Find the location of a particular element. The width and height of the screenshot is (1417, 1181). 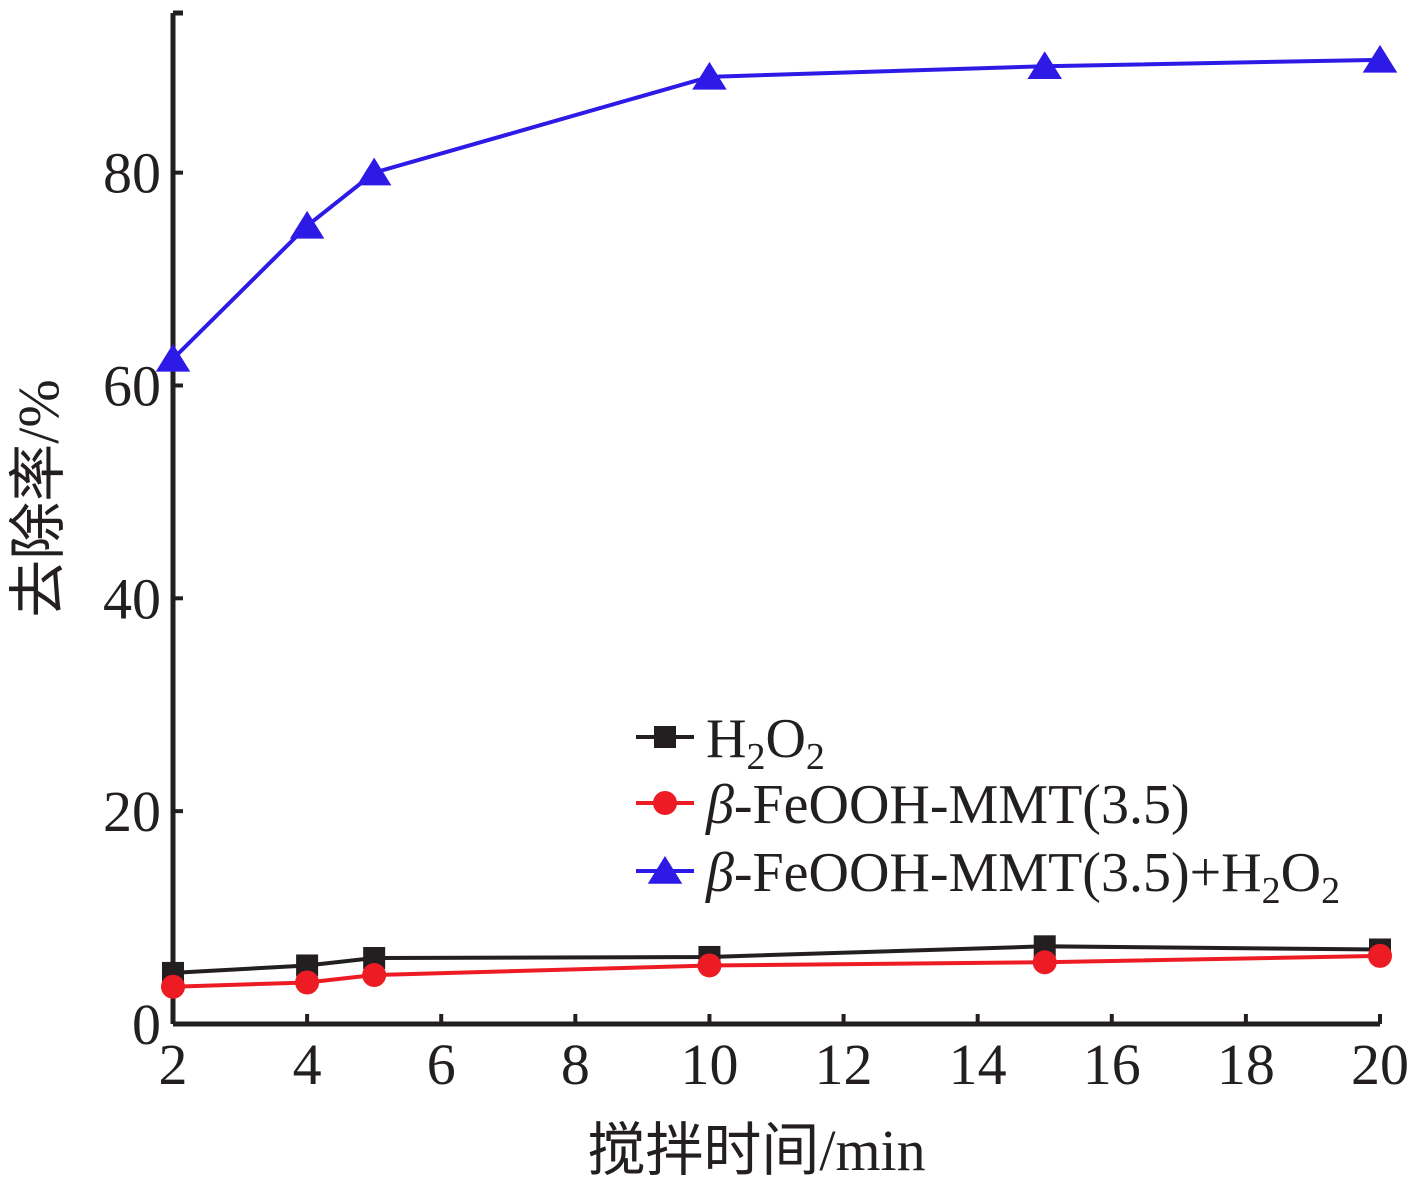

x-tick-label: 16 is located at coordinates (1112, 1064).